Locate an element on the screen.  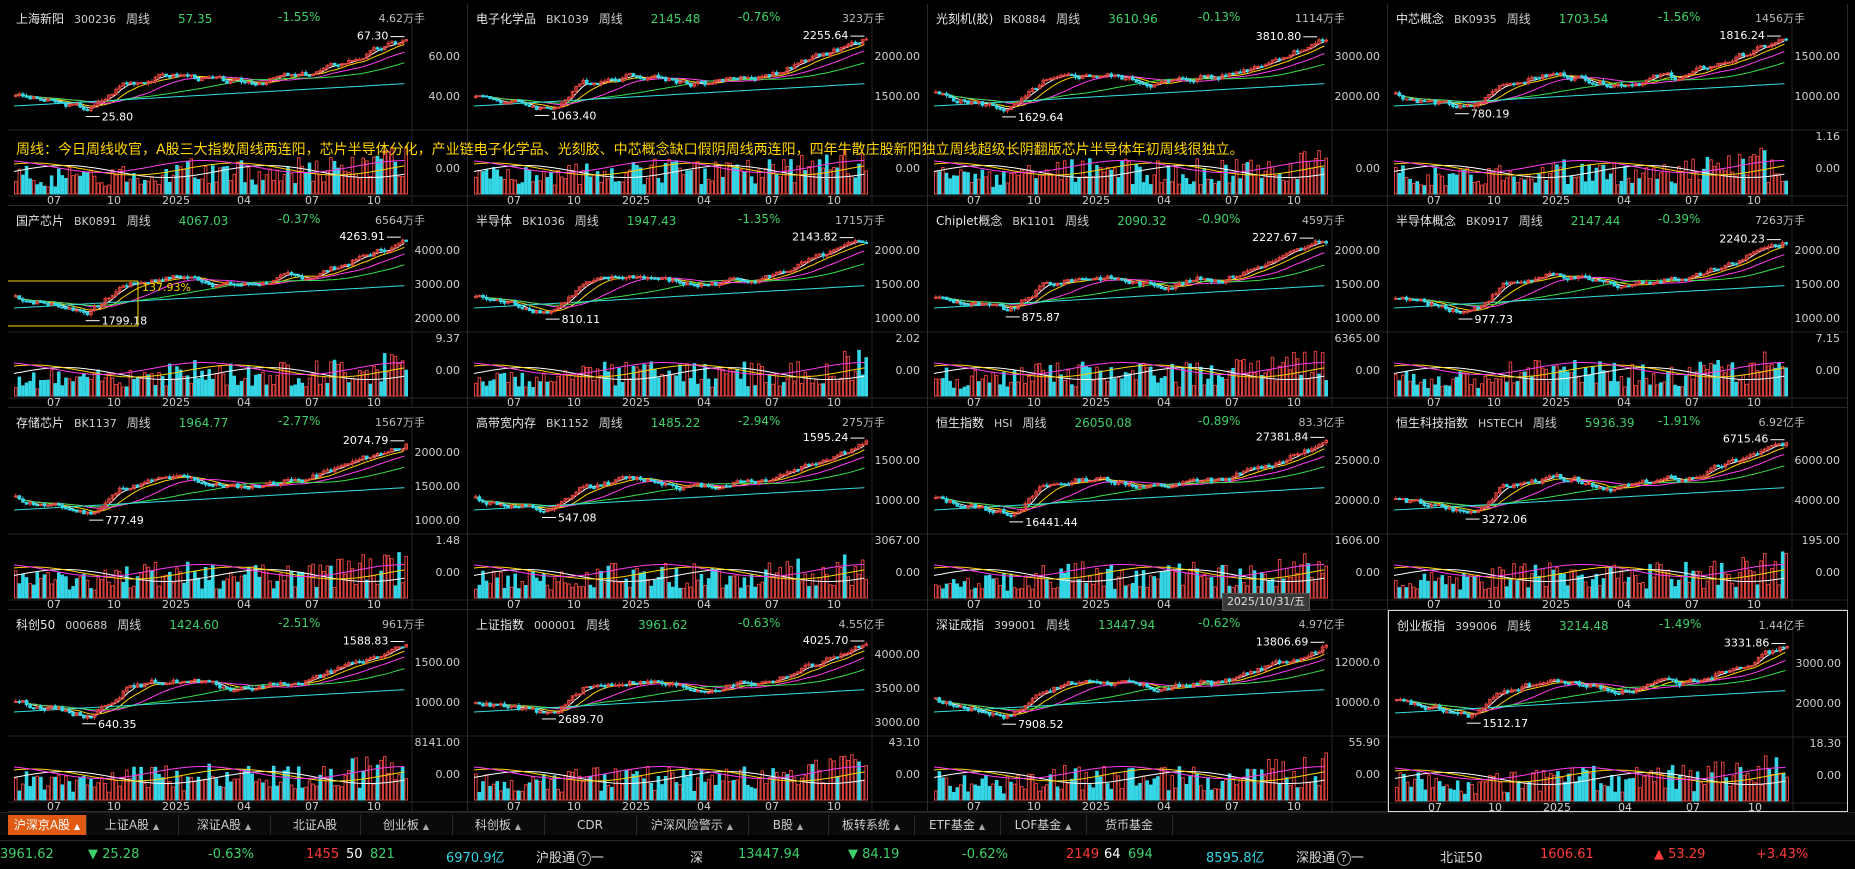
moving-average-line is located at coordinates (1589, 74).